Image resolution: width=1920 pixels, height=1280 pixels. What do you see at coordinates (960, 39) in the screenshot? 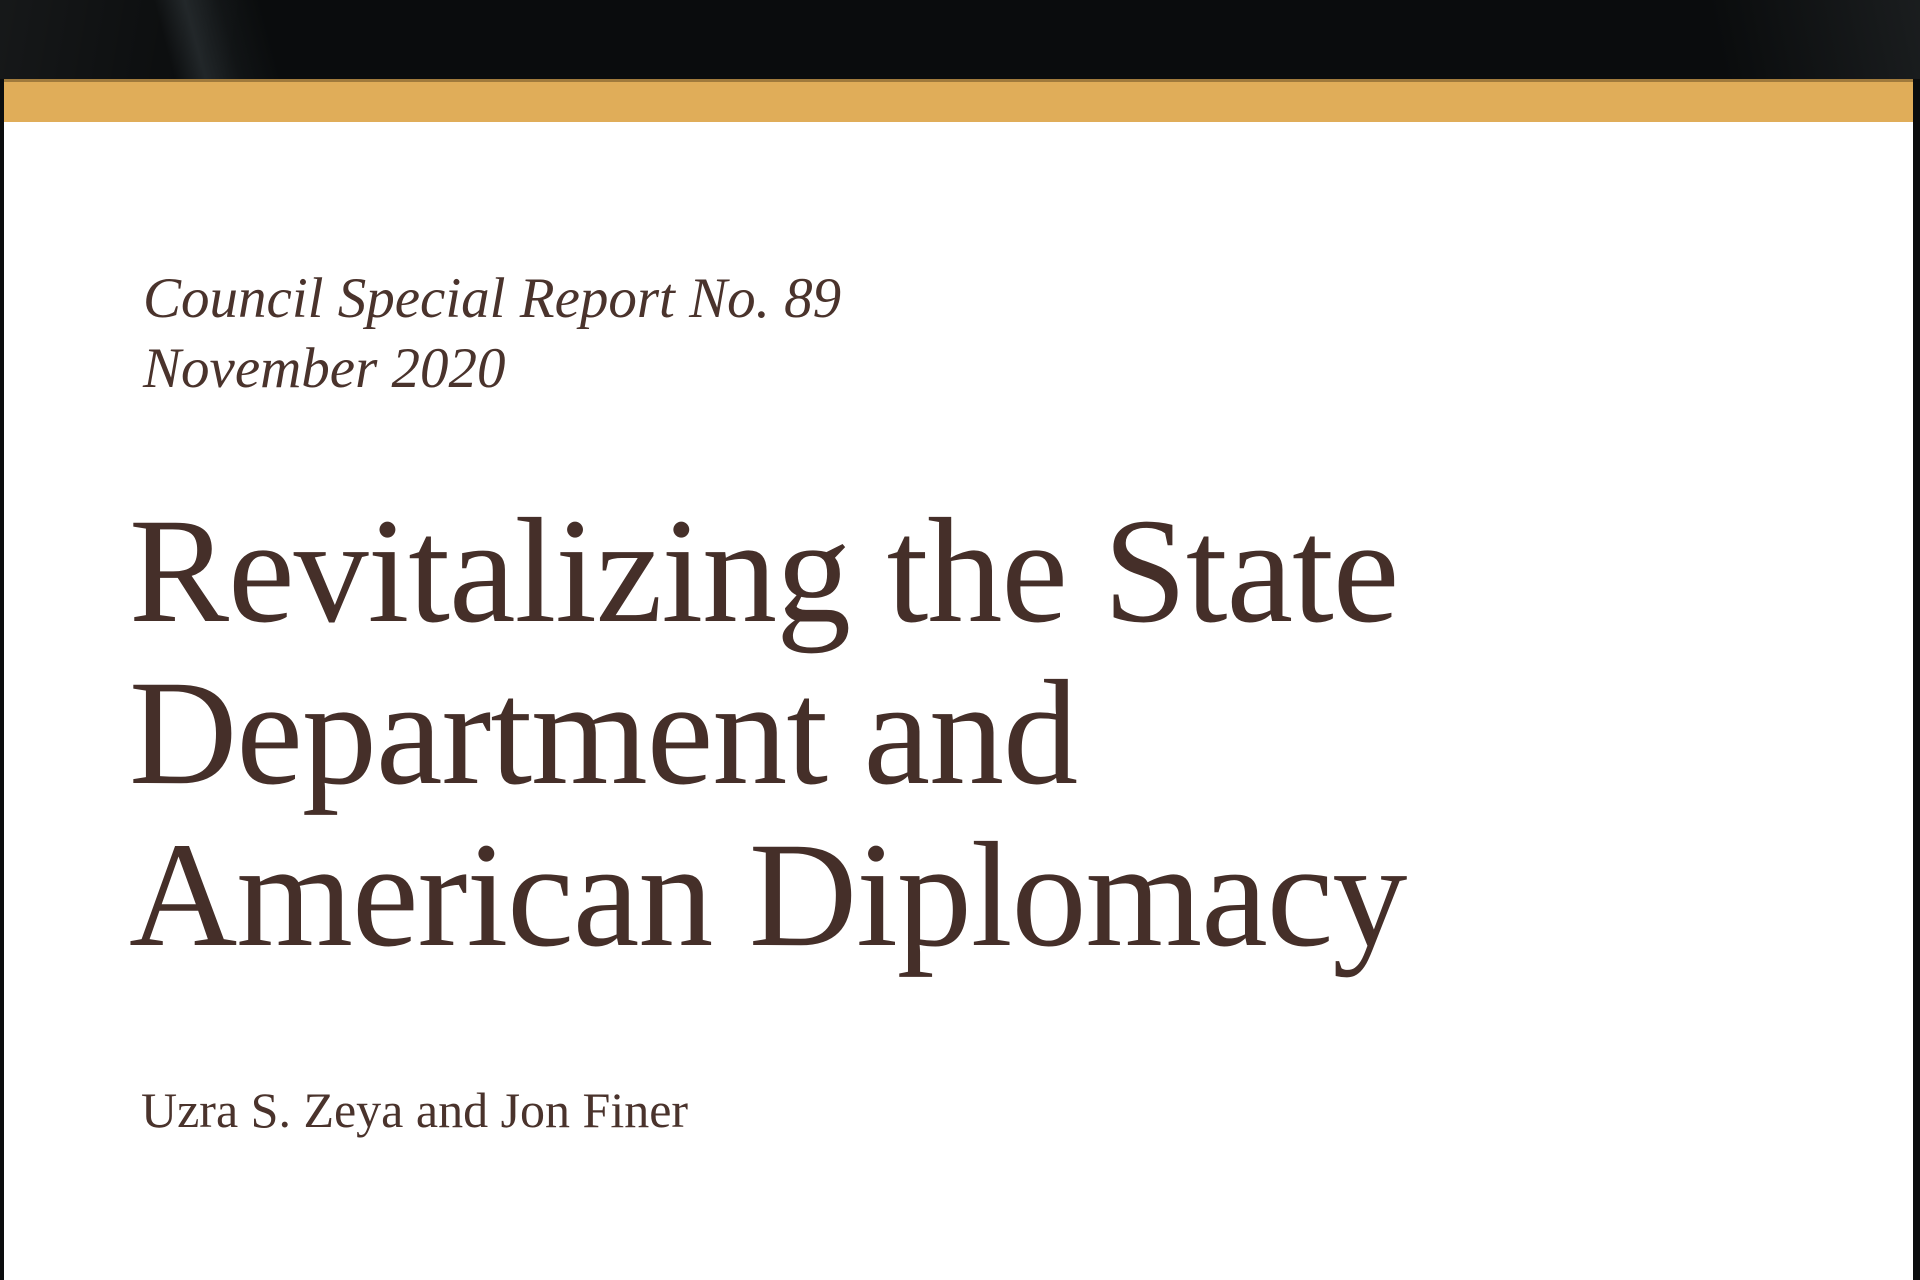
I see `cover-photo-strip` at bounding box center [960, 39].